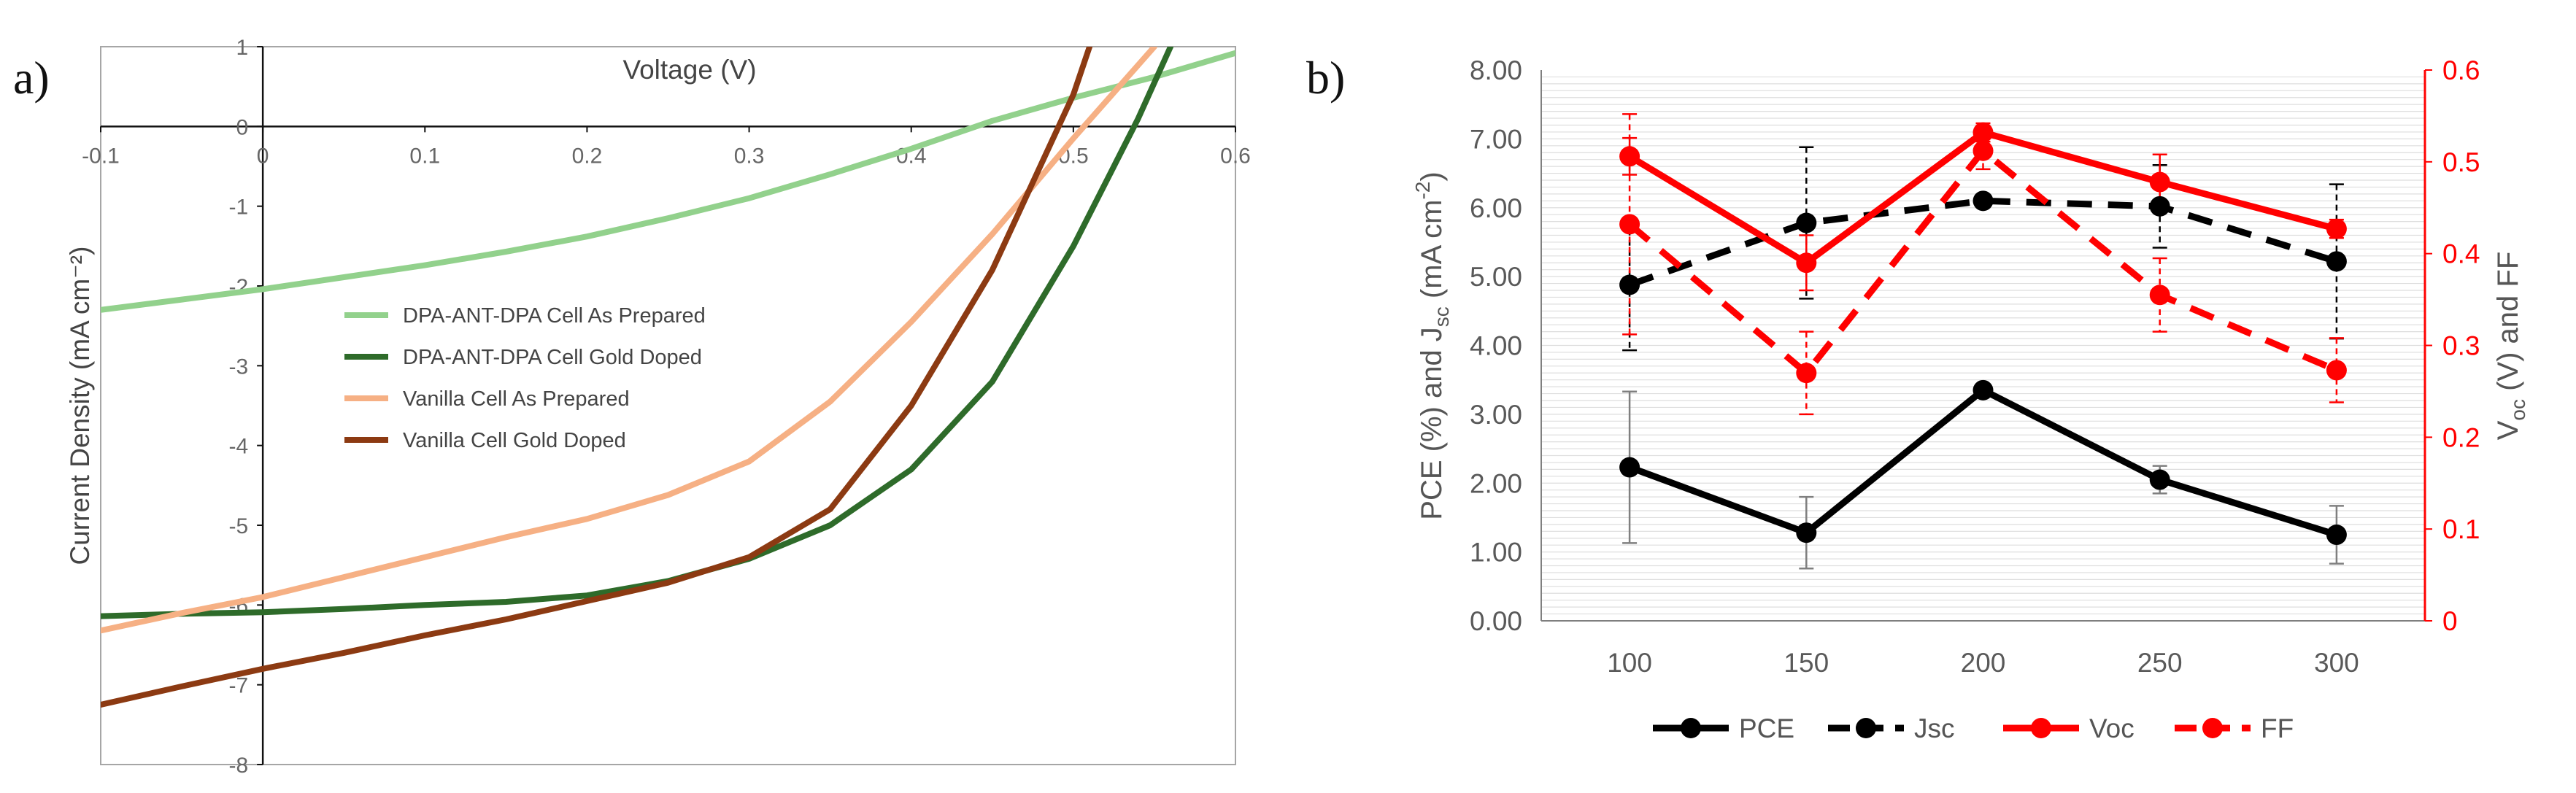  What do you see at coordinates (516, 399) in the screenshot?
I see `legend-label-vanilla-cell-as-prepared: Vanilla Cell As Prepared` at bounding box center [516, 399].